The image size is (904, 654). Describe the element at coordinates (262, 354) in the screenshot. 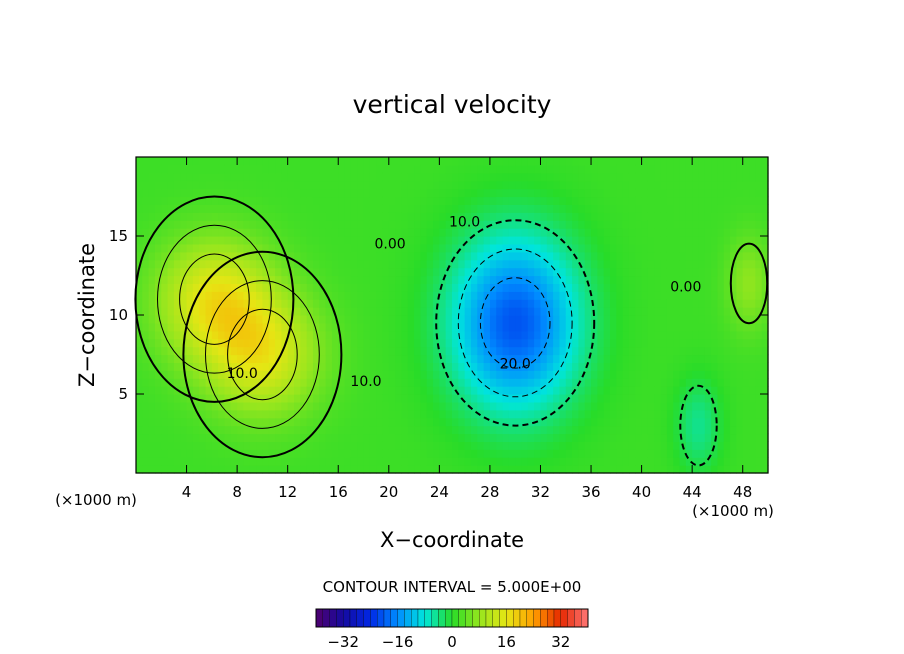

I see `contour-line` at that location.